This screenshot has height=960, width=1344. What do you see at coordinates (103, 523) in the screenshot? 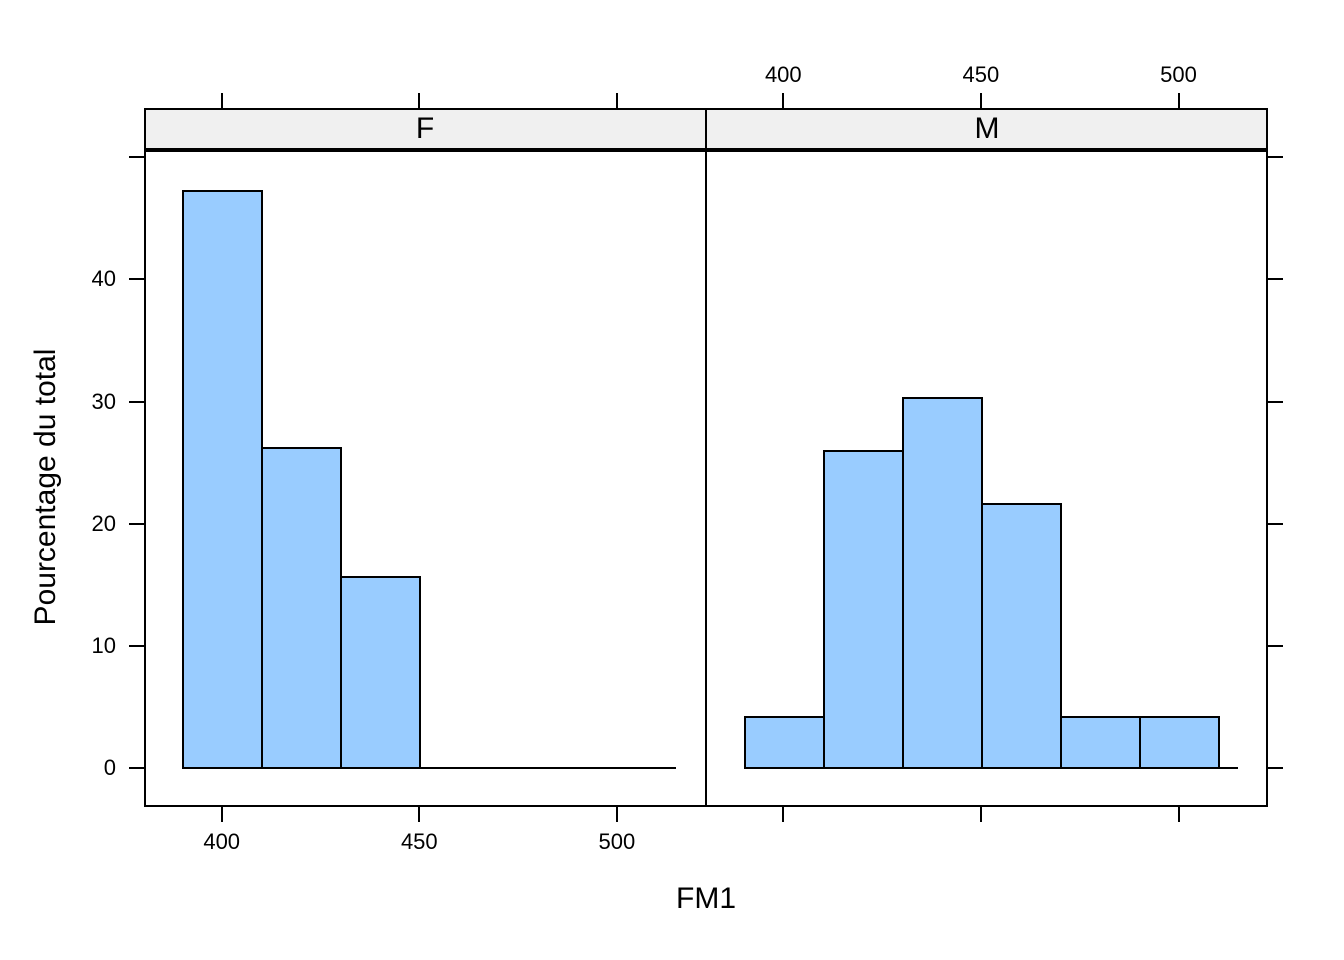
I see `y-axis-tick-label: 20` at bounding box center [103, 523].